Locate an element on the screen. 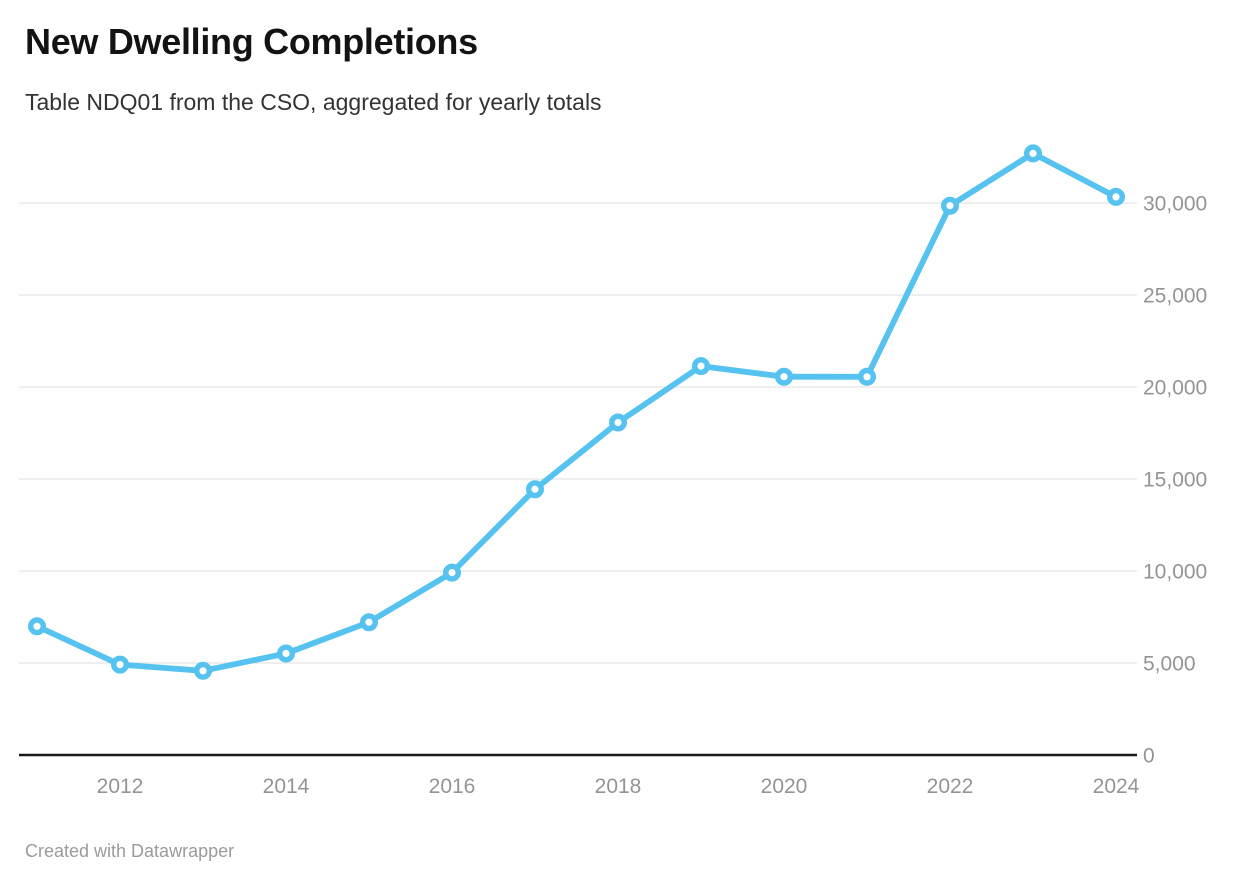  y-tick-label: 30,000 is located at coordinates (1175, 204).